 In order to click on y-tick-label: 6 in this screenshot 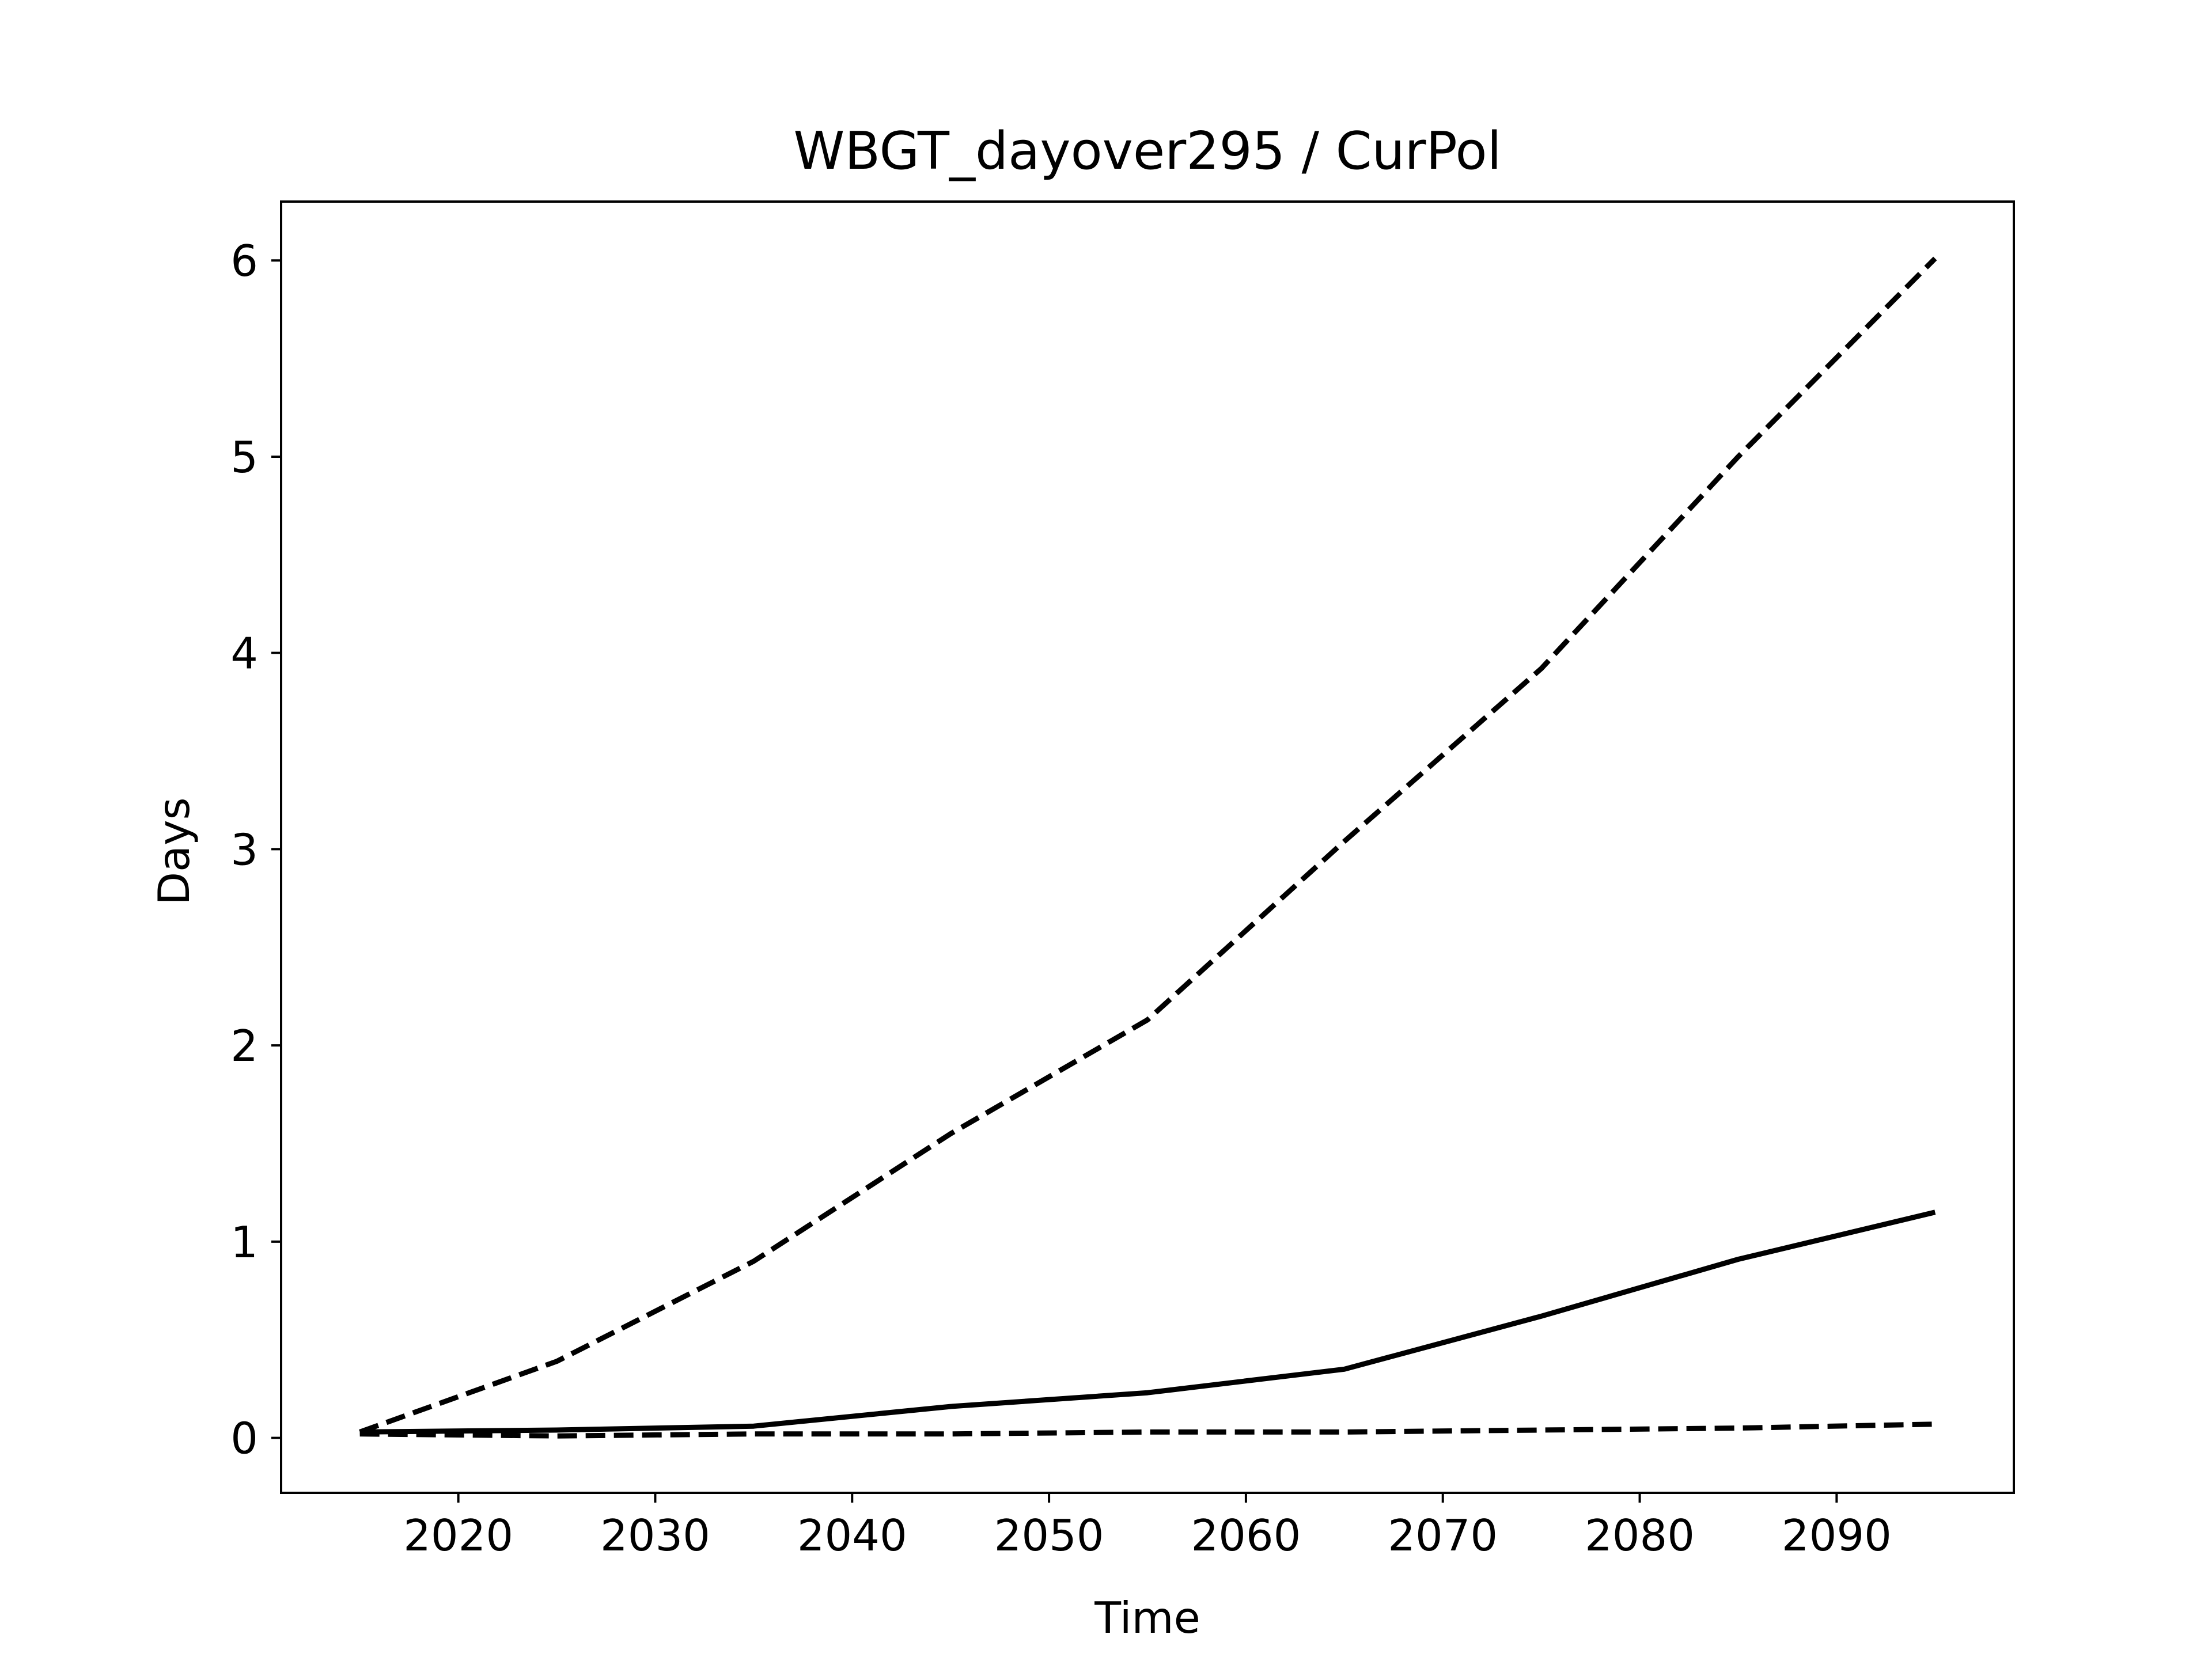, I will do `click(244, 261)`.